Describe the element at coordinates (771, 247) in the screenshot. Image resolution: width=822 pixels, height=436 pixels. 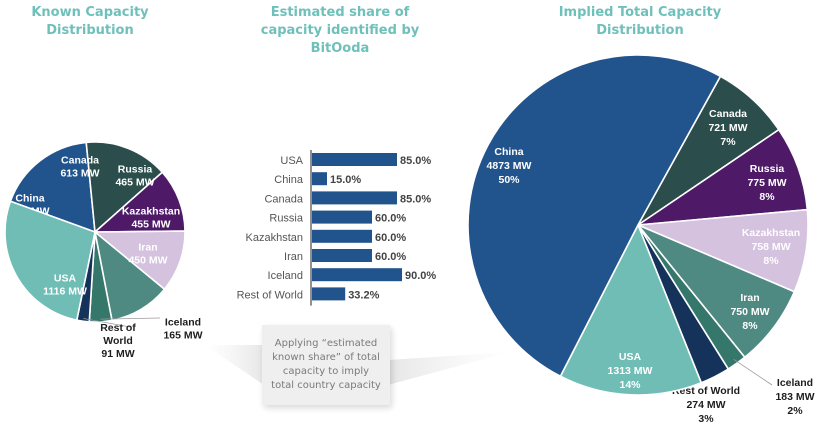
I see `pie-label-kazakhstan: Kazakhstan 758 MW 8%` at that location.